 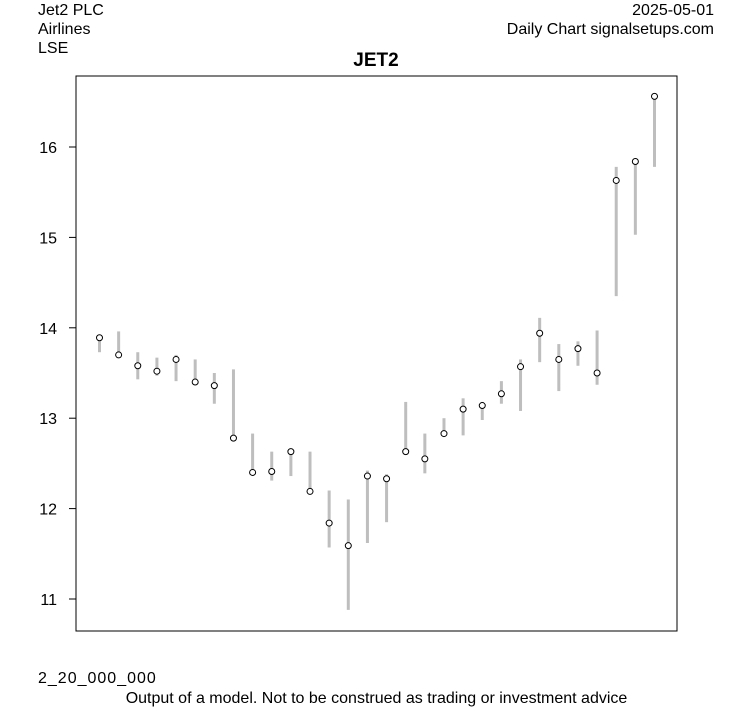 What do you see at coordinates (64, 29) in the screenshot?
I see `sector-label: Airlines` at bounding box center [64, 29].